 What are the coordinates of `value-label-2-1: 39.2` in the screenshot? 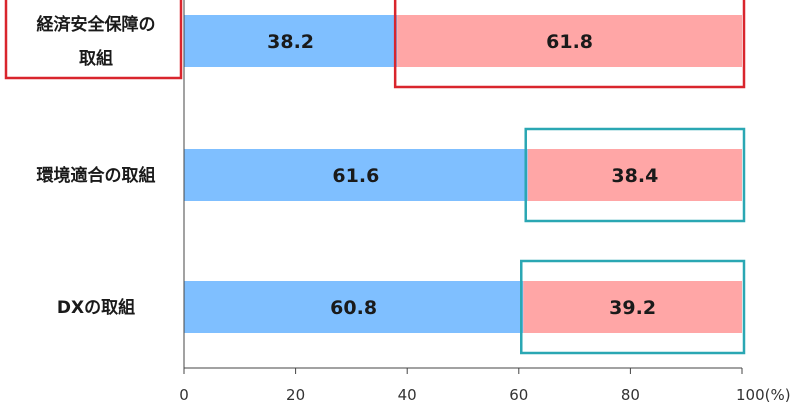 It's located at (632, 308).